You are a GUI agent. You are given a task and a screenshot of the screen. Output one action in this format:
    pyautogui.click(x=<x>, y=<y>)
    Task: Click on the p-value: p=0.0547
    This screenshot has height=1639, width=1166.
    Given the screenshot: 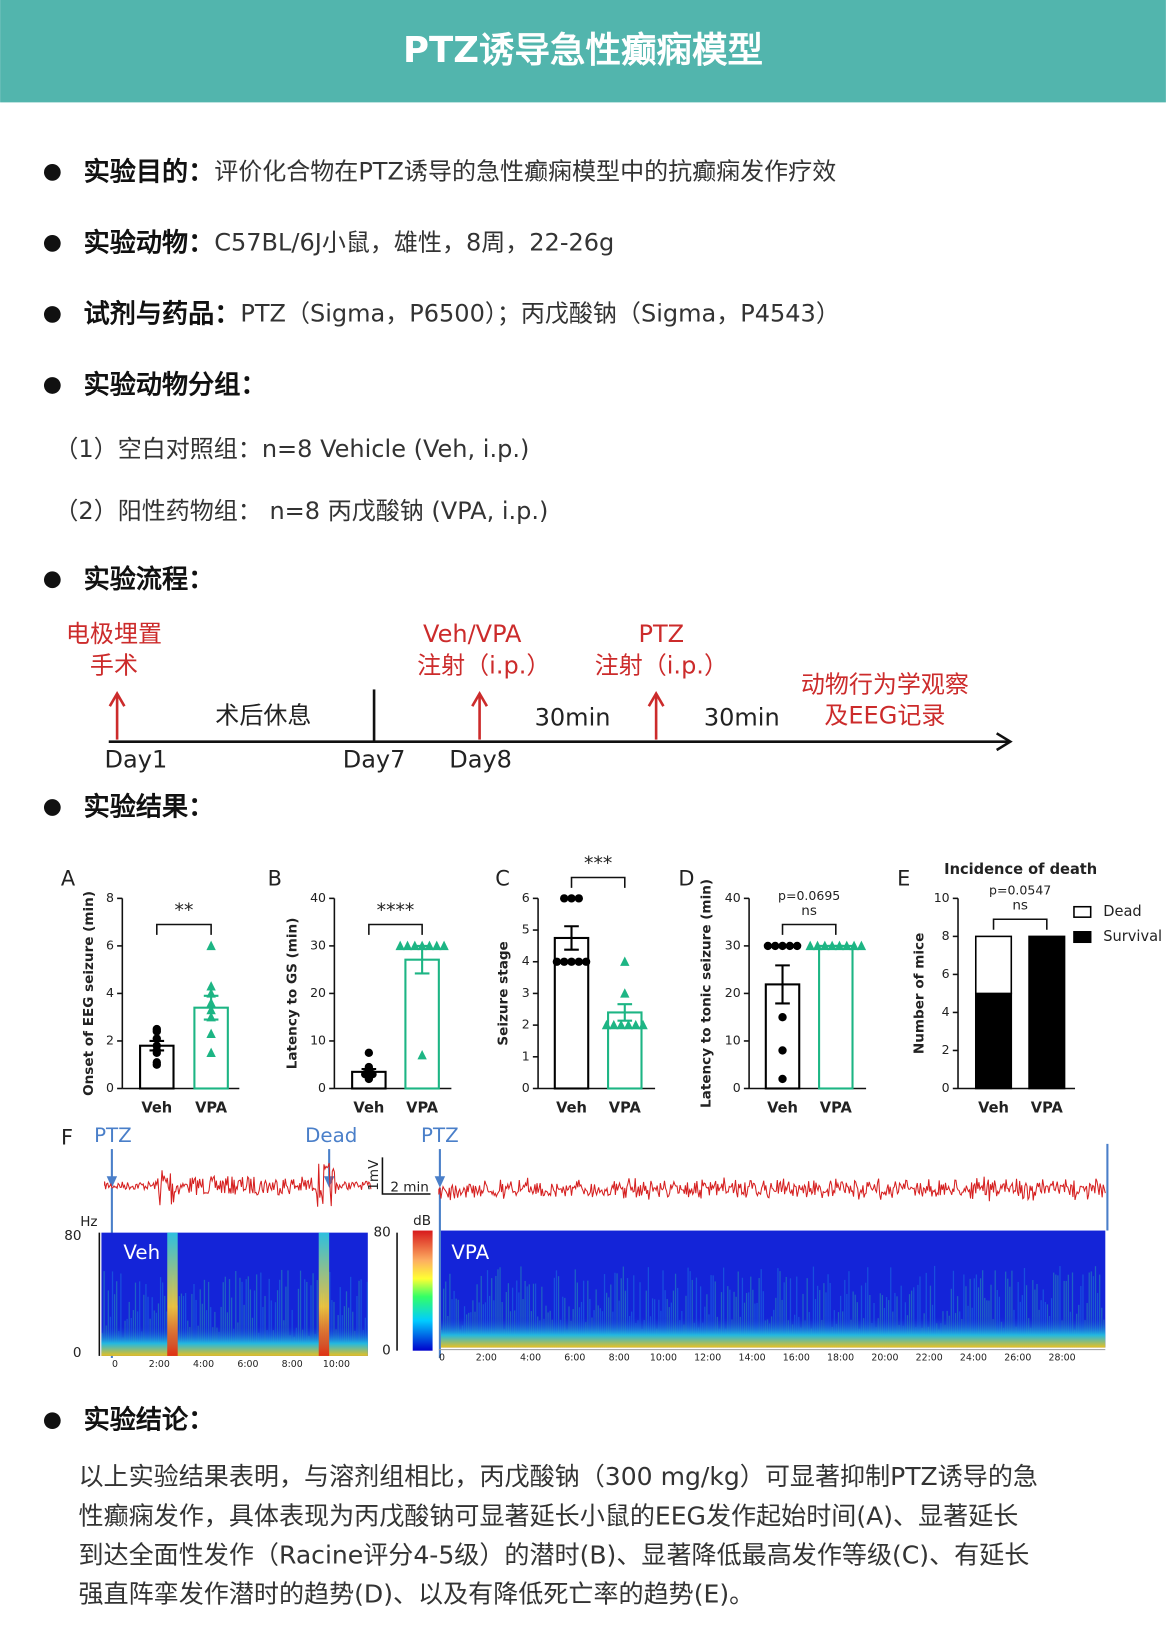 What is the action you would take?
    pyautogui.click(x=1020, y=890)
    